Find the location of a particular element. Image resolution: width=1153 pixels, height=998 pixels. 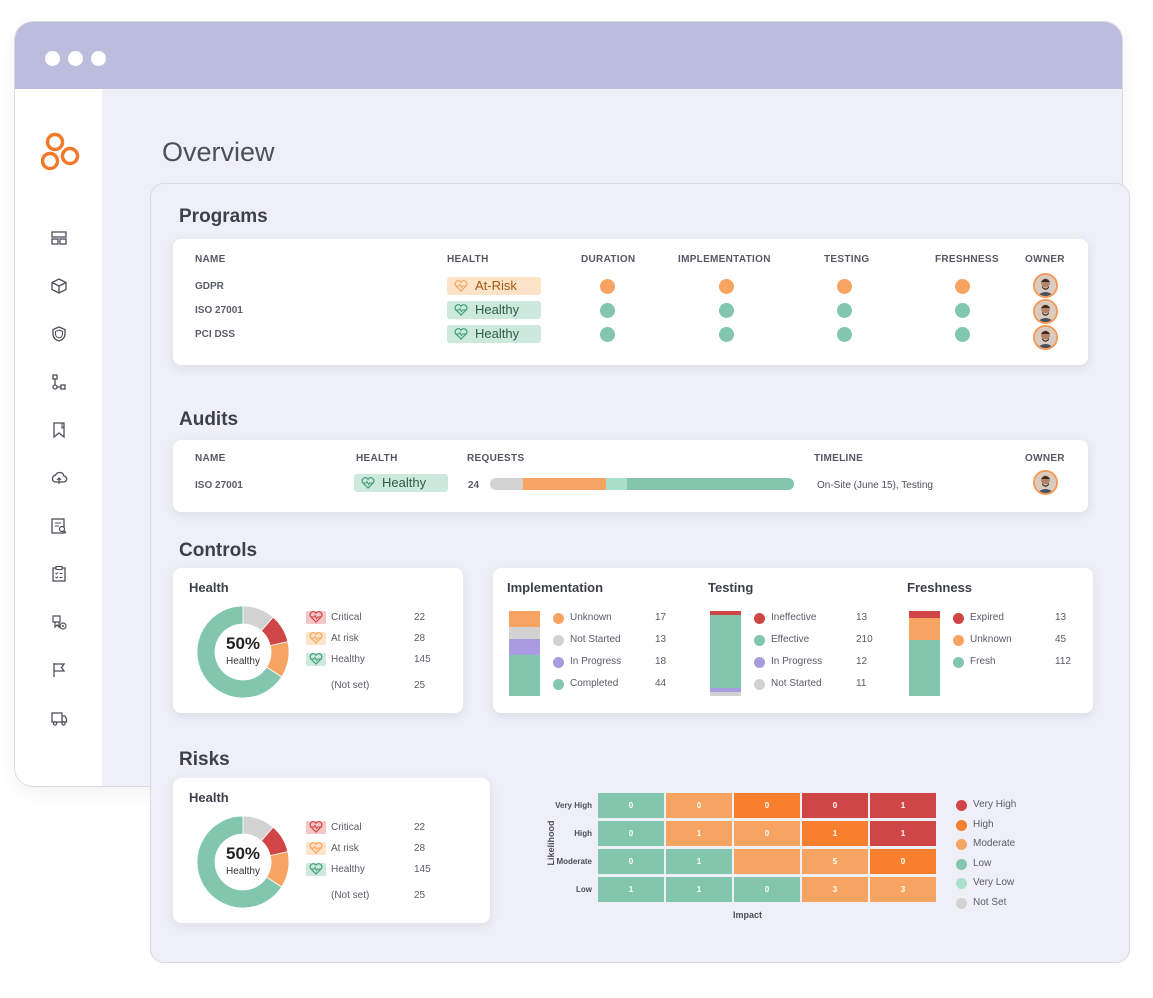

audit-timeline: On-Site (June 15), Testing is located at coordinates (875, 485).